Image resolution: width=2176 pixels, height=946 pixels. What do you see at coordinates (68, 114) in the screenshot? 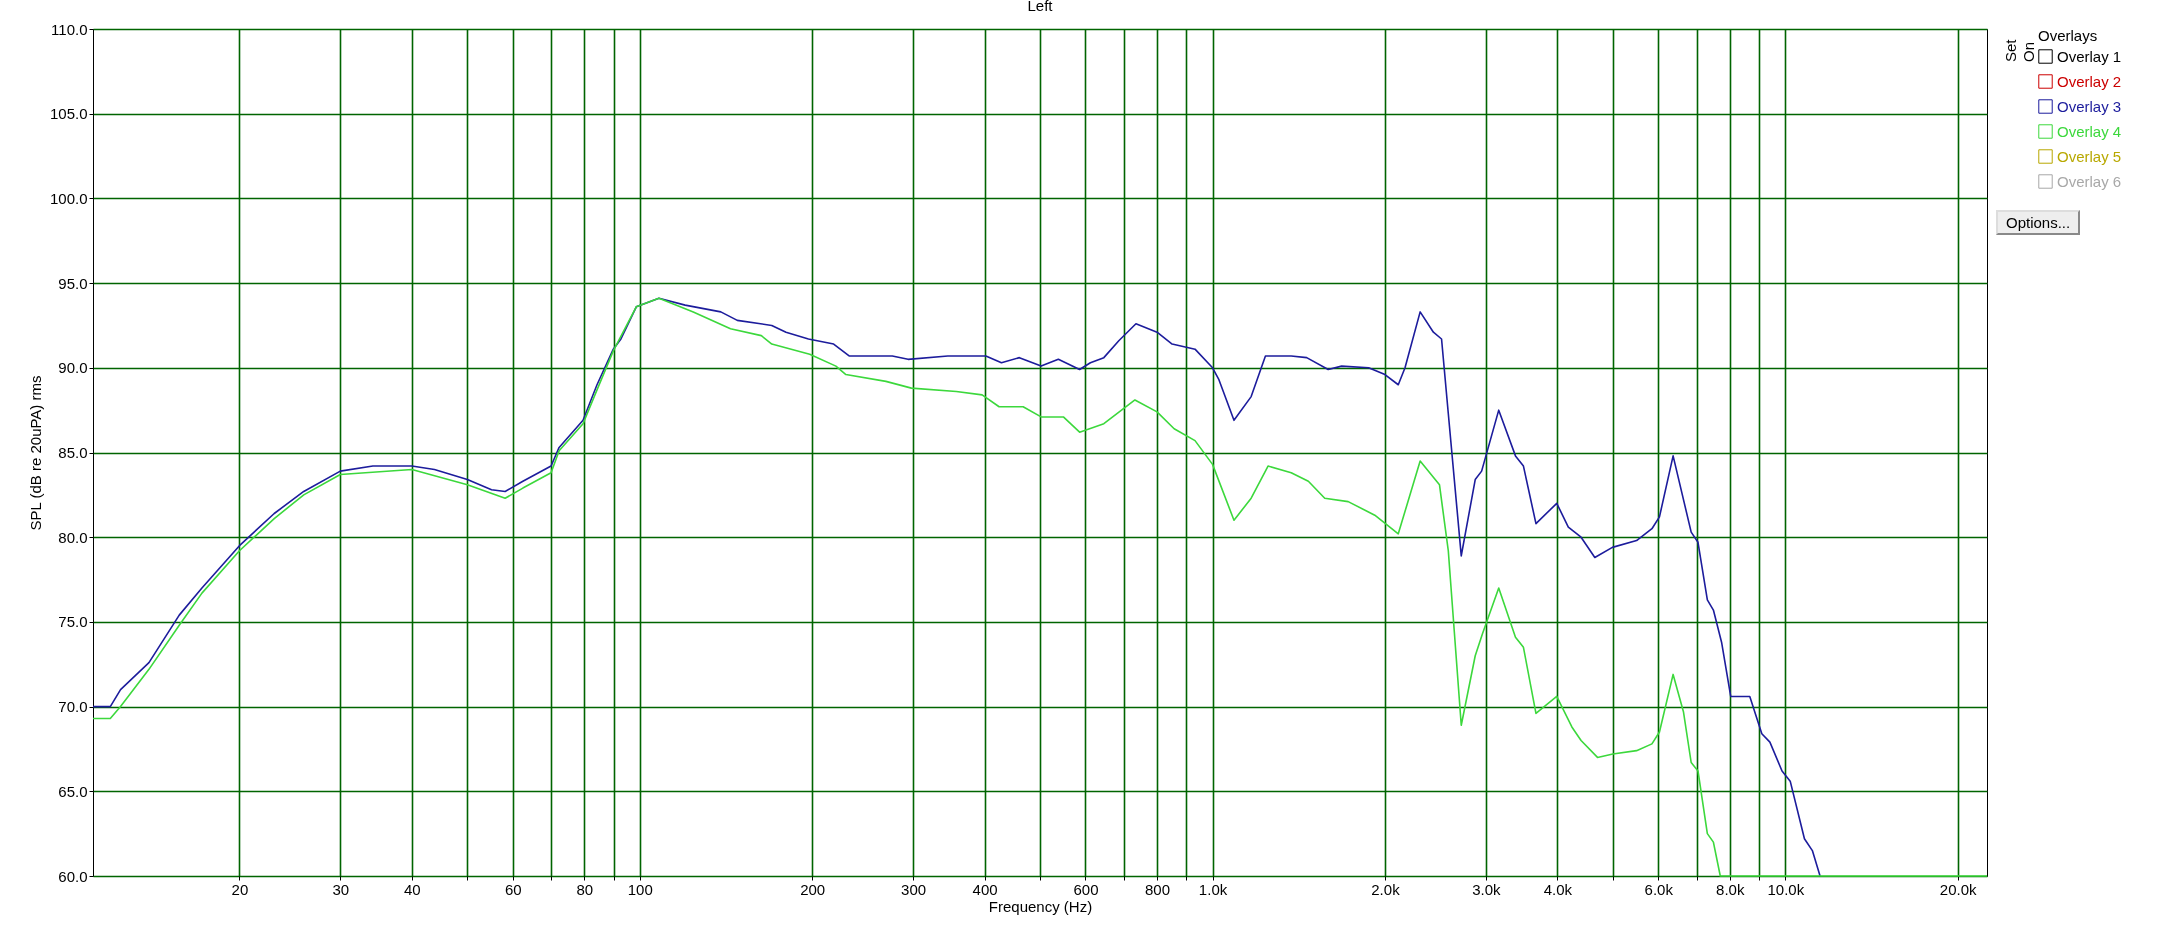
I see `y-tick-label: 105.0` at bounding box center [68, 114].